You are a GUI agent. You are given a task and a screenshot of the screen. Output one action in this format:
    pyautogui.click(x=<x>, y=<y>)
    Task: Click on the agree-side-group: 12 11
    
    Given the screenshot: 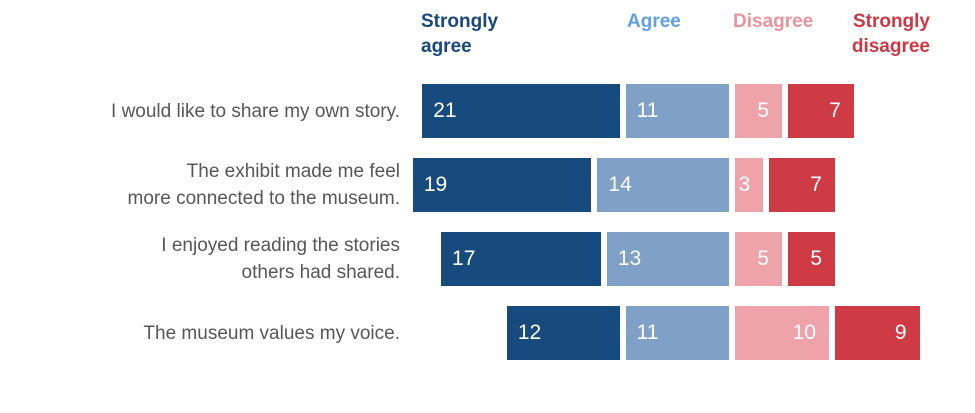 What is the action you would take?
    pyautogui.click(x=617, y=333)
    